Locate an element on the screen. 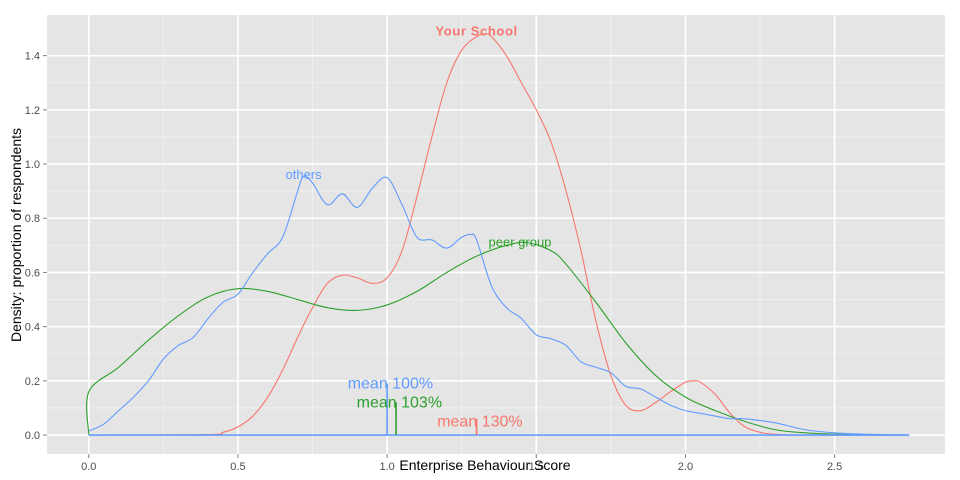 This screenshot has height=480, width=960. x-tick-label: 0.0 is located at coordinates (88, 467).